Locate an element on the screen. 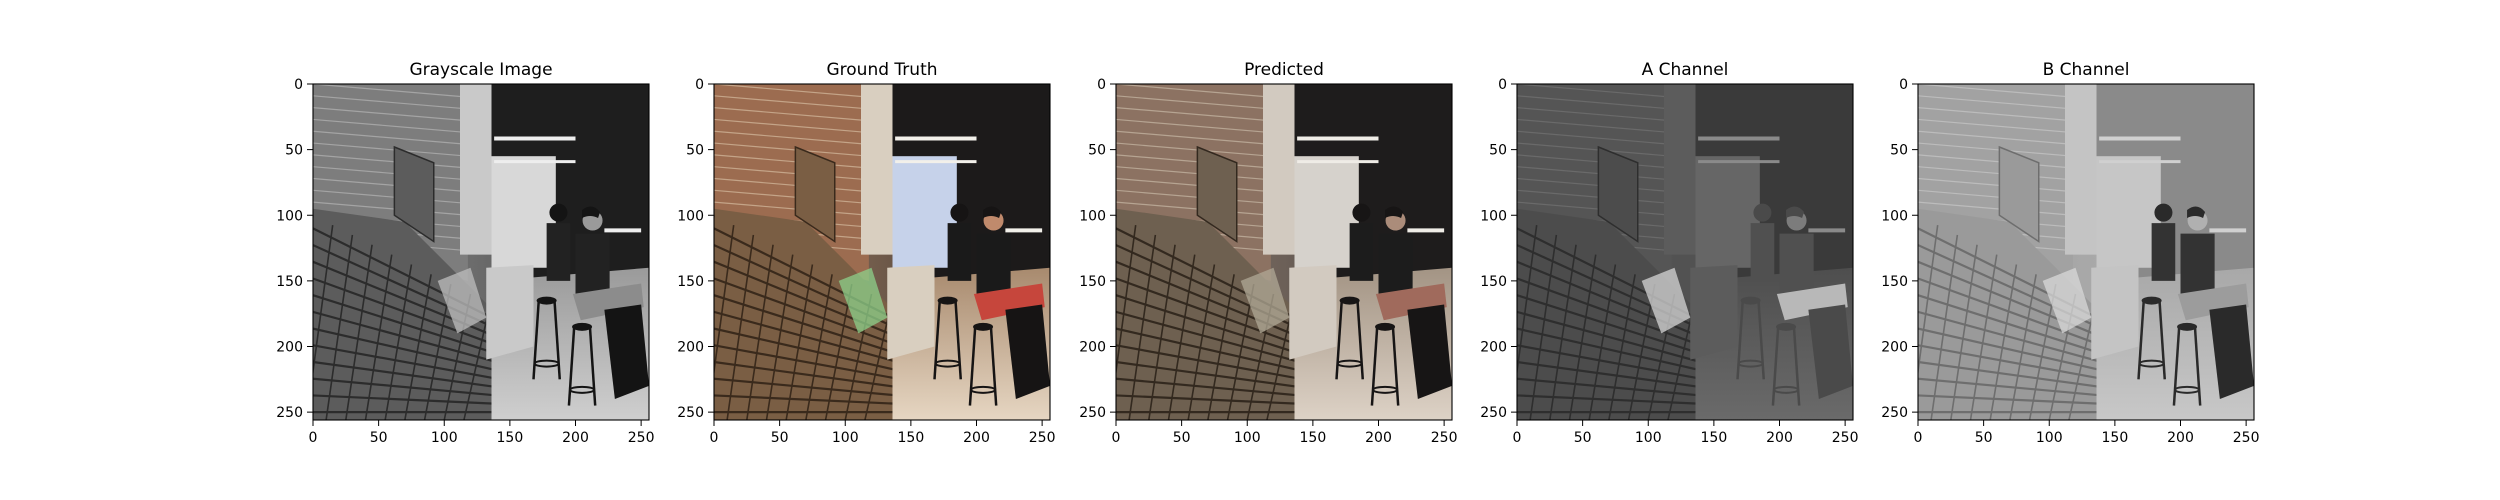 This screenshot has height=500, width=2500. x-tick-label: 150 is located at coordinates (510, 438).